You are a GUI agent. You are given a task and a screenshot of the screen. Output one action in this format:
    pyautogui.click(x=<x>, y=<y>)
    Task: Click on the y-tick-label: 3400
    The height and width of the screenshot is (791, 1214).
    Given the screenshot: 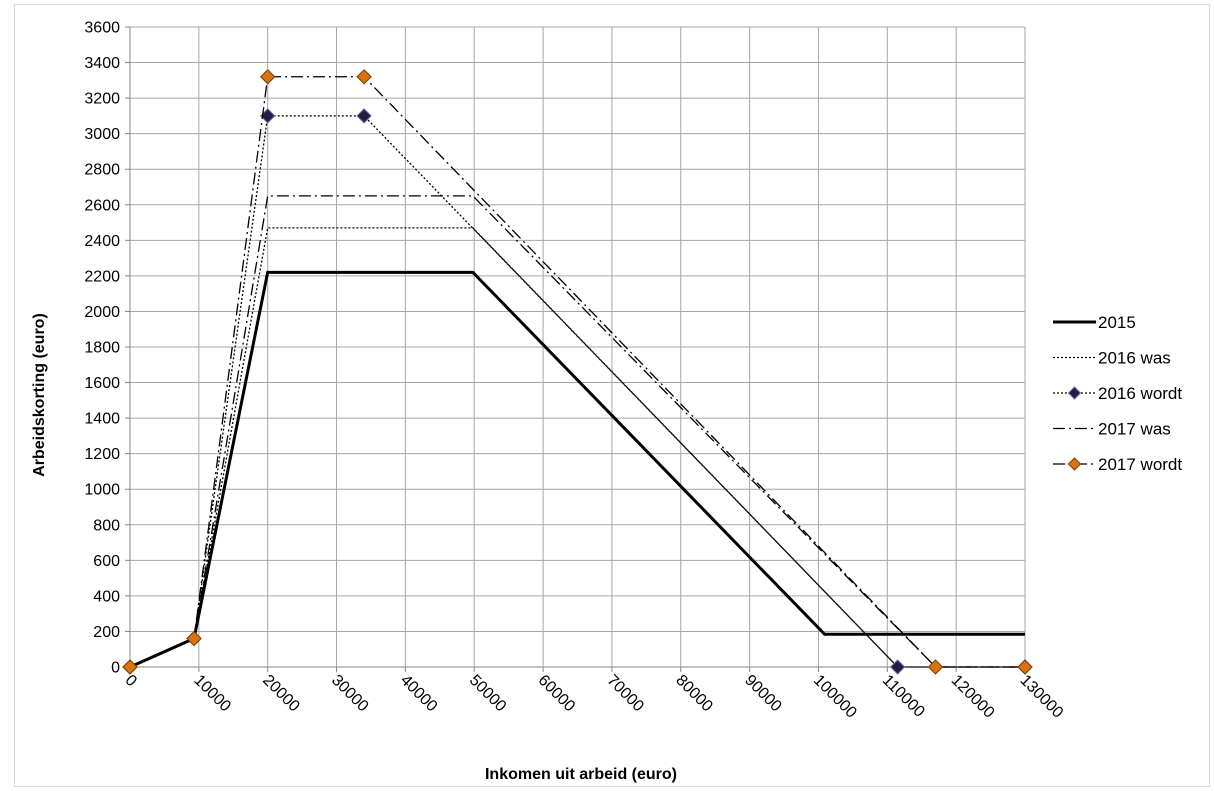 What is the action you would take?
    pyautogui.click(x=102, y=63)
    